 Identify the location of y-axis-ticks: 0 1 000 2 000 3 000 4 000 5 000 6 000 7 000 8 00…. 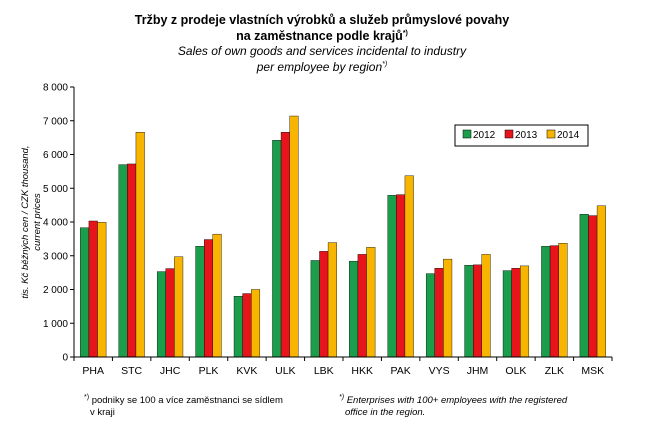
(58, 223).